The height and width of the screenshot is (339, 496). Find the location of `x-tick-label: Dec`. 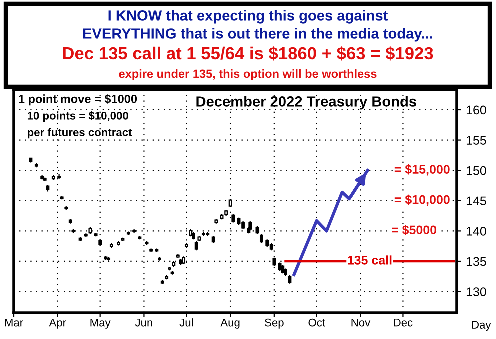

x-tick-label: Dec is located at coordinates (403, 322).